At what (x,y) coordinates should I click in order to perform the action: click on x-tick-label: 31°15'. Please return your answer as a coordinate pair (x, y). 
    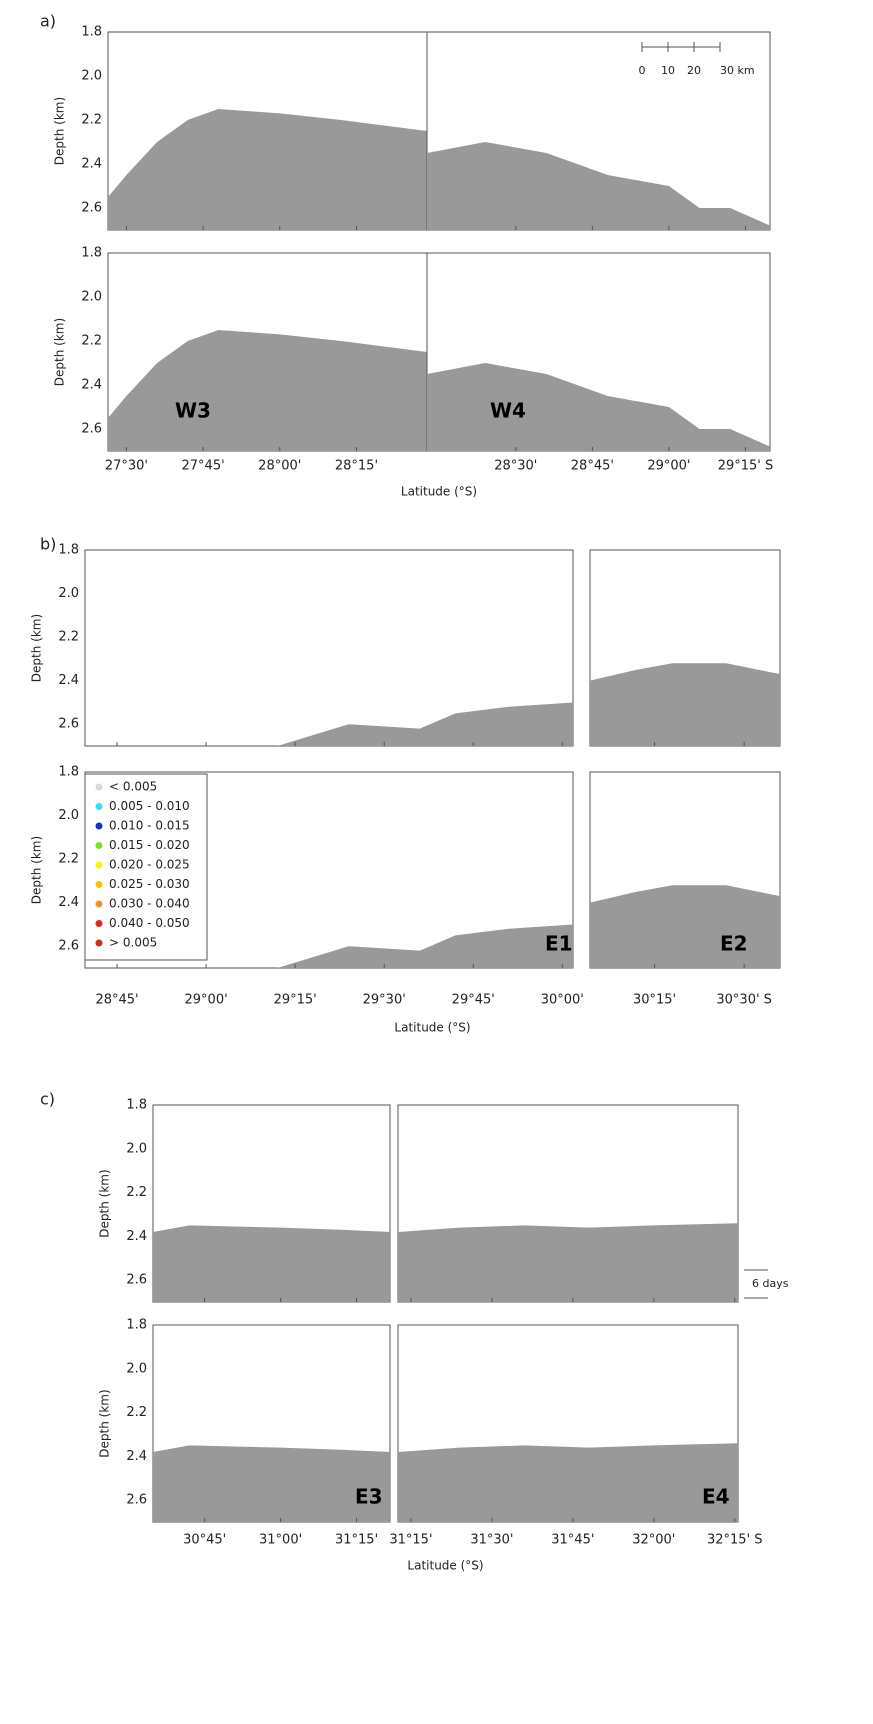
    Looking at the image, I should click on (356, 1540).